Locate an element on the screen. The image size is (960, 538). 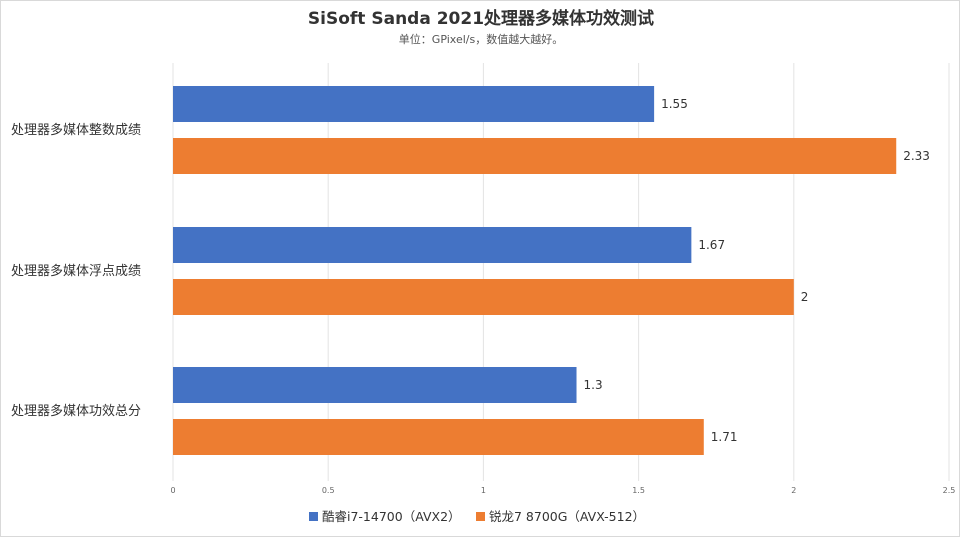
x-axis-ticks: 0 0.5 1 1.5 2 2.5 is located at coordinates (562, 490).